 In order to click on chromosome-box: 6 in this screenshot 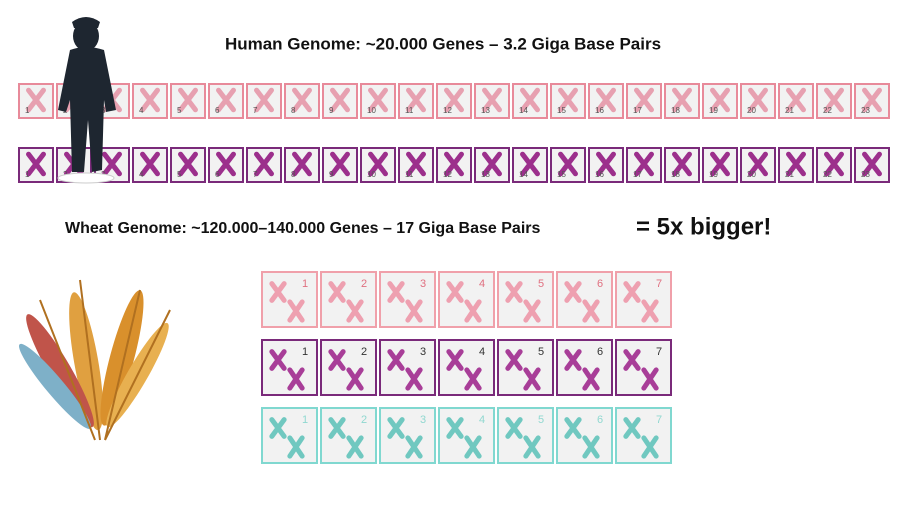, I will do `click(226, 165)`.